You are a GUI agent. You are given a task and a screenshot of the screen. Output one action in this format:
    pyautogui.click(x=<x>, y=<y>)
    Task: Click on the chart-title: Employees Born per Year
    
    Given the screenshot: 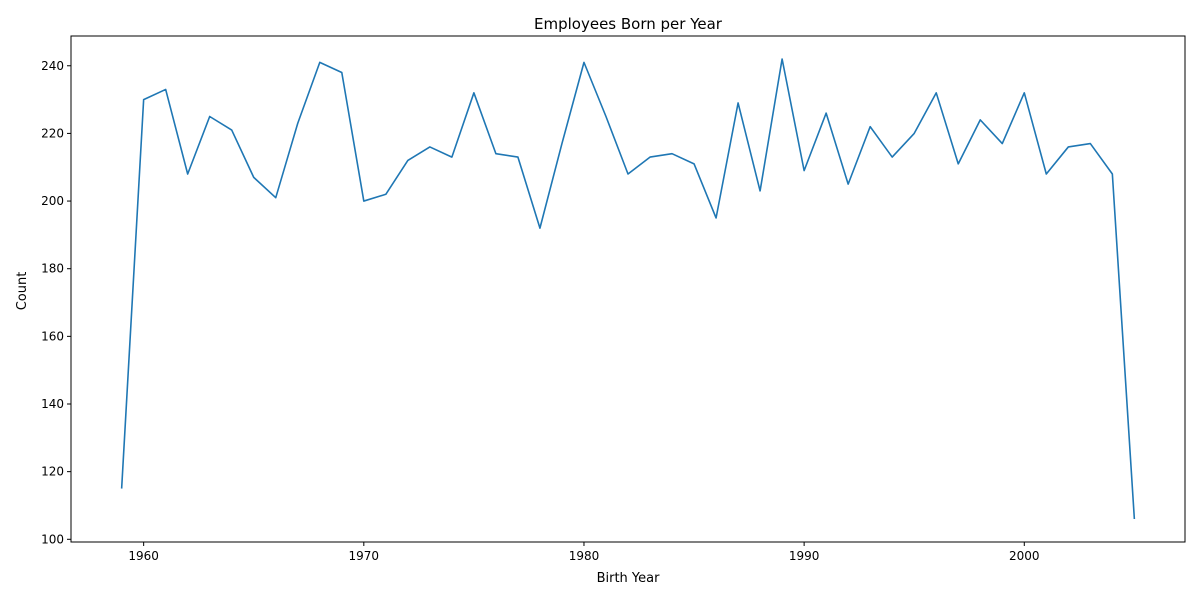 What is the action you would take?
    pyautogui.click(x=628, y=24)
    